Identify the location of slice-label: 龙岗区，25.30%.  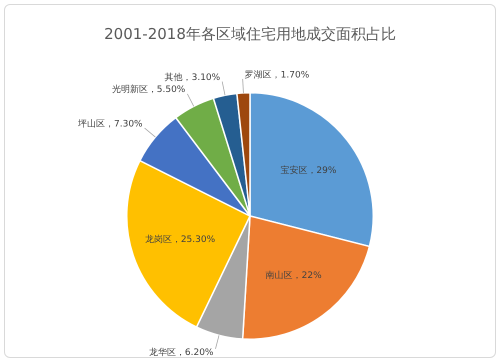
(180, 240).